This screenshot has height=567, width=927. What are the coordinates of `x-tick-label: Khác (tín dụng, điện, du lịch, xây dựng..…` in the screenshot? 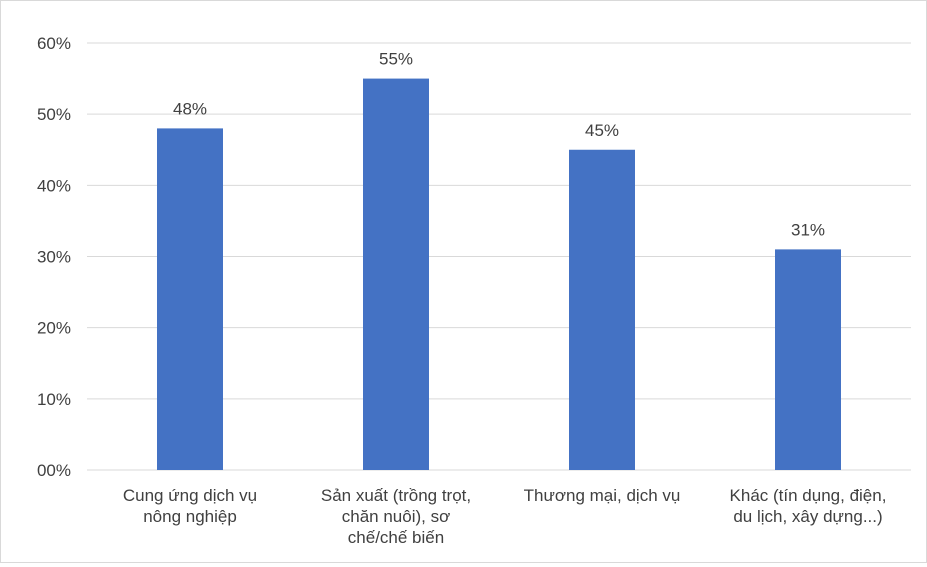 It's located at (808, 506).